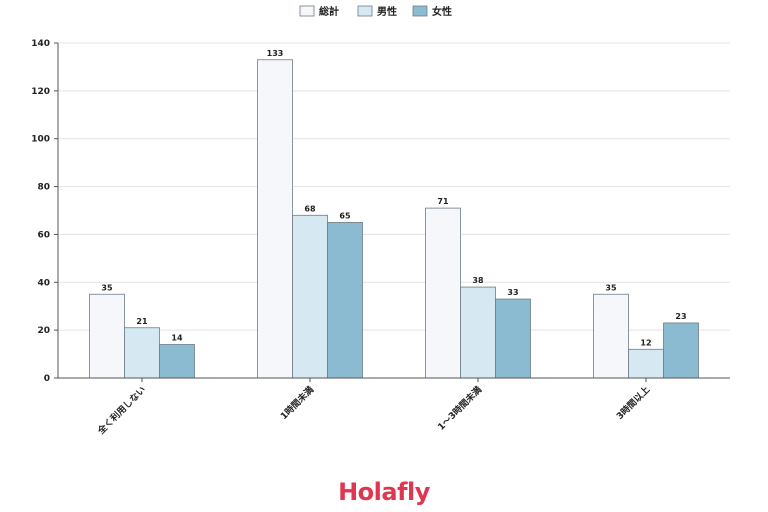 The width and height of the screenshot is (768, 512). Describe the element at coordinates (43, 235) in the screenshot. I see `y-tick-label: 60` at that location.